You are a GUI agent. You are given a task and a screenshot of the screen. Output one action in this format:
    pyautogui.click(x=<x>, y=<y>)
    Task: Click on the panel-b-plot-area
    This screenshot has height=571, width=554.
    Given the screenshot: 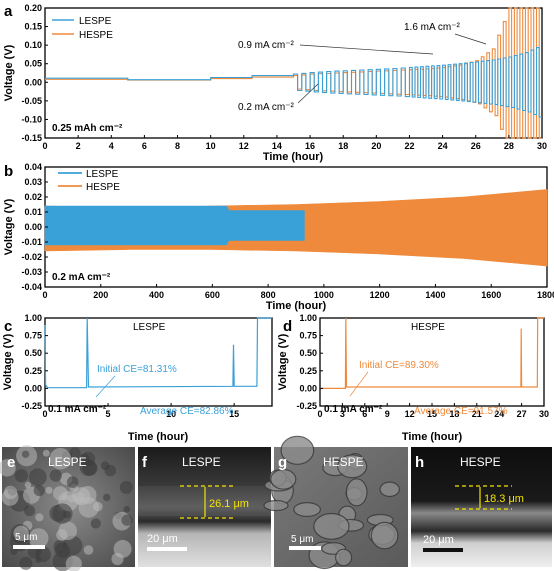 What is the action you would take?
    pyautogui.click(x=296, y=228)
    